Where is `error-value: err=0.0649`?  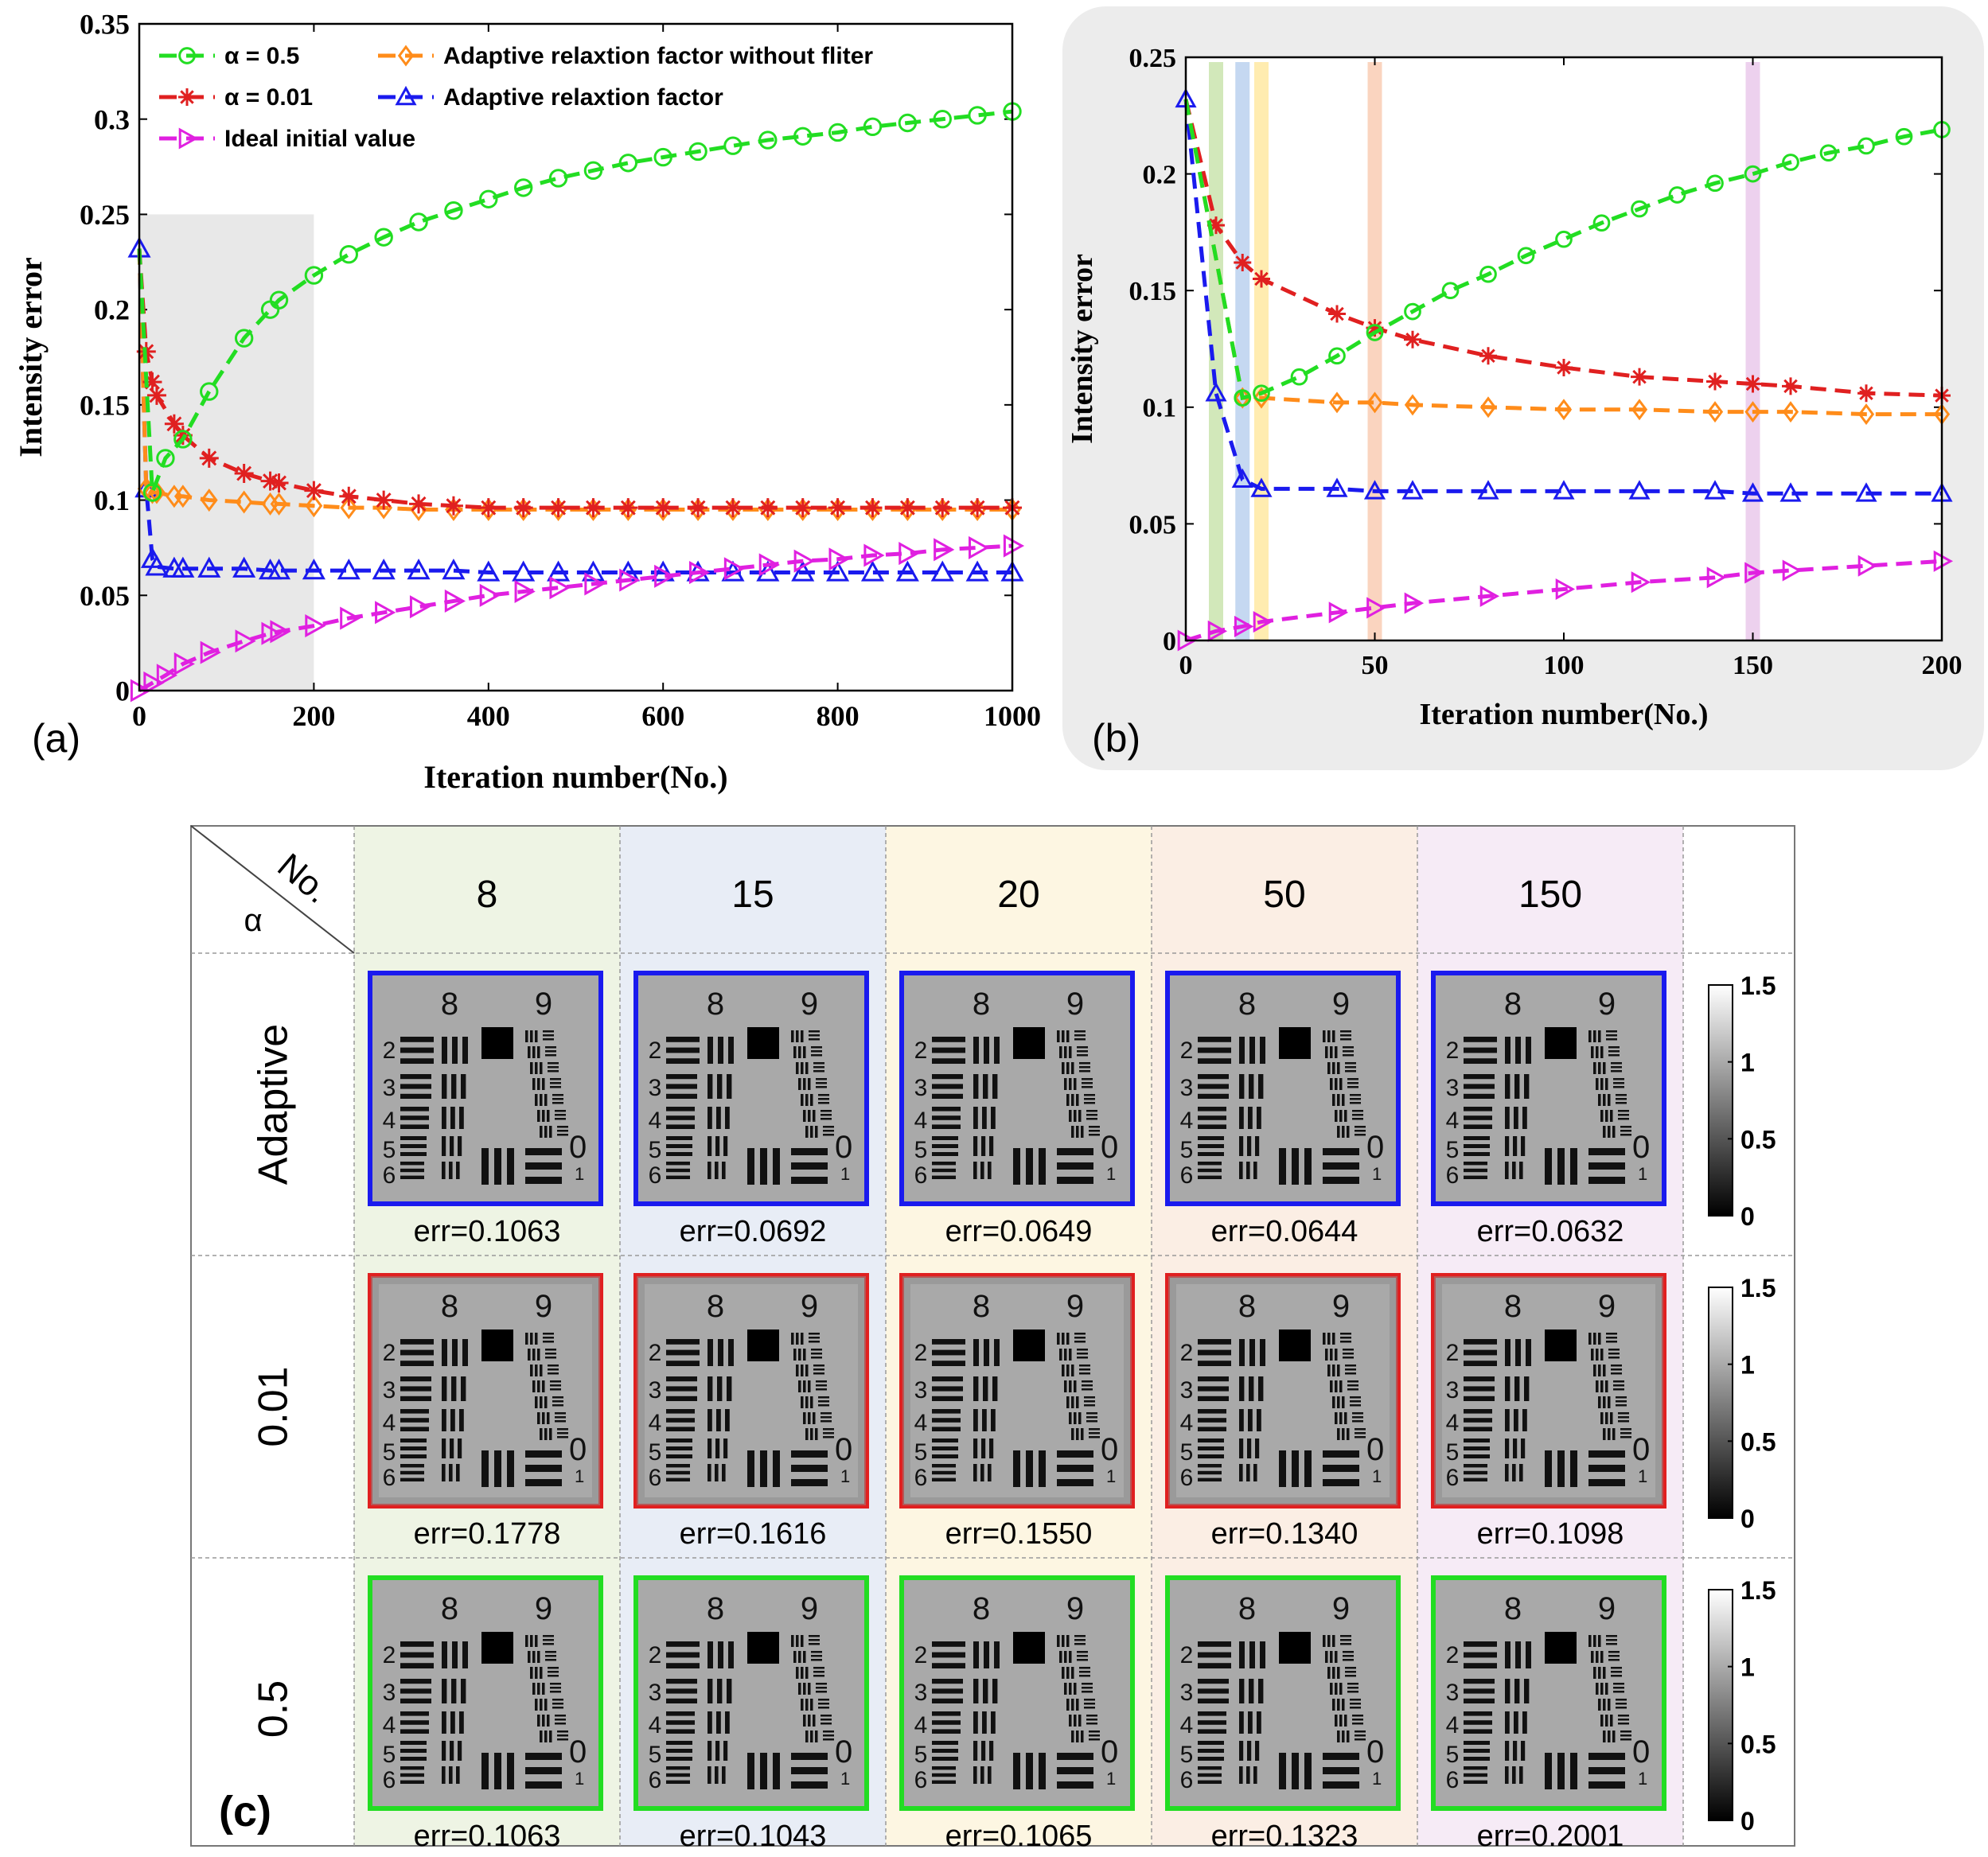
error-value: err=0.0649 is located at coordinates (1019, 1231).